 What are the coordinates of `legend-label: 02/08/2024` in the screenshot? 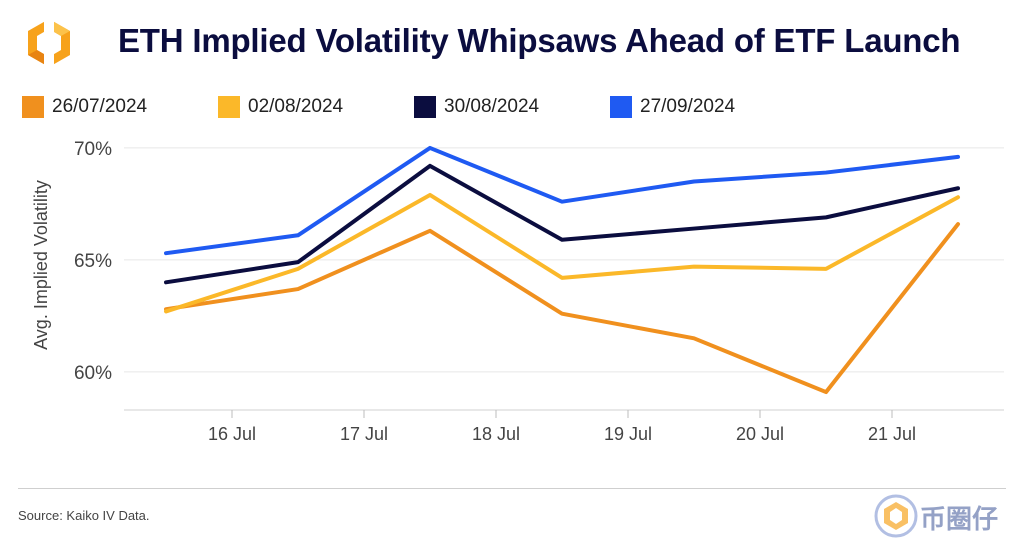 It's located at (296, 106).